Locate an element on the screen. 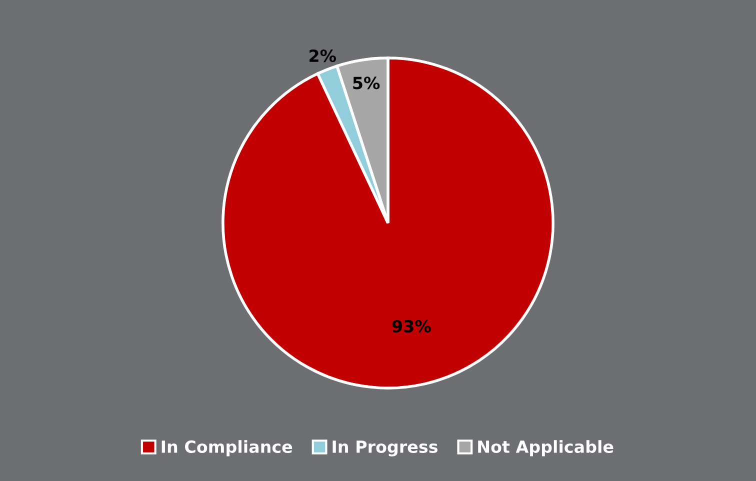 This screenshot has height=481, width=756. data-label: 5% is located at coordinates (366, 83).